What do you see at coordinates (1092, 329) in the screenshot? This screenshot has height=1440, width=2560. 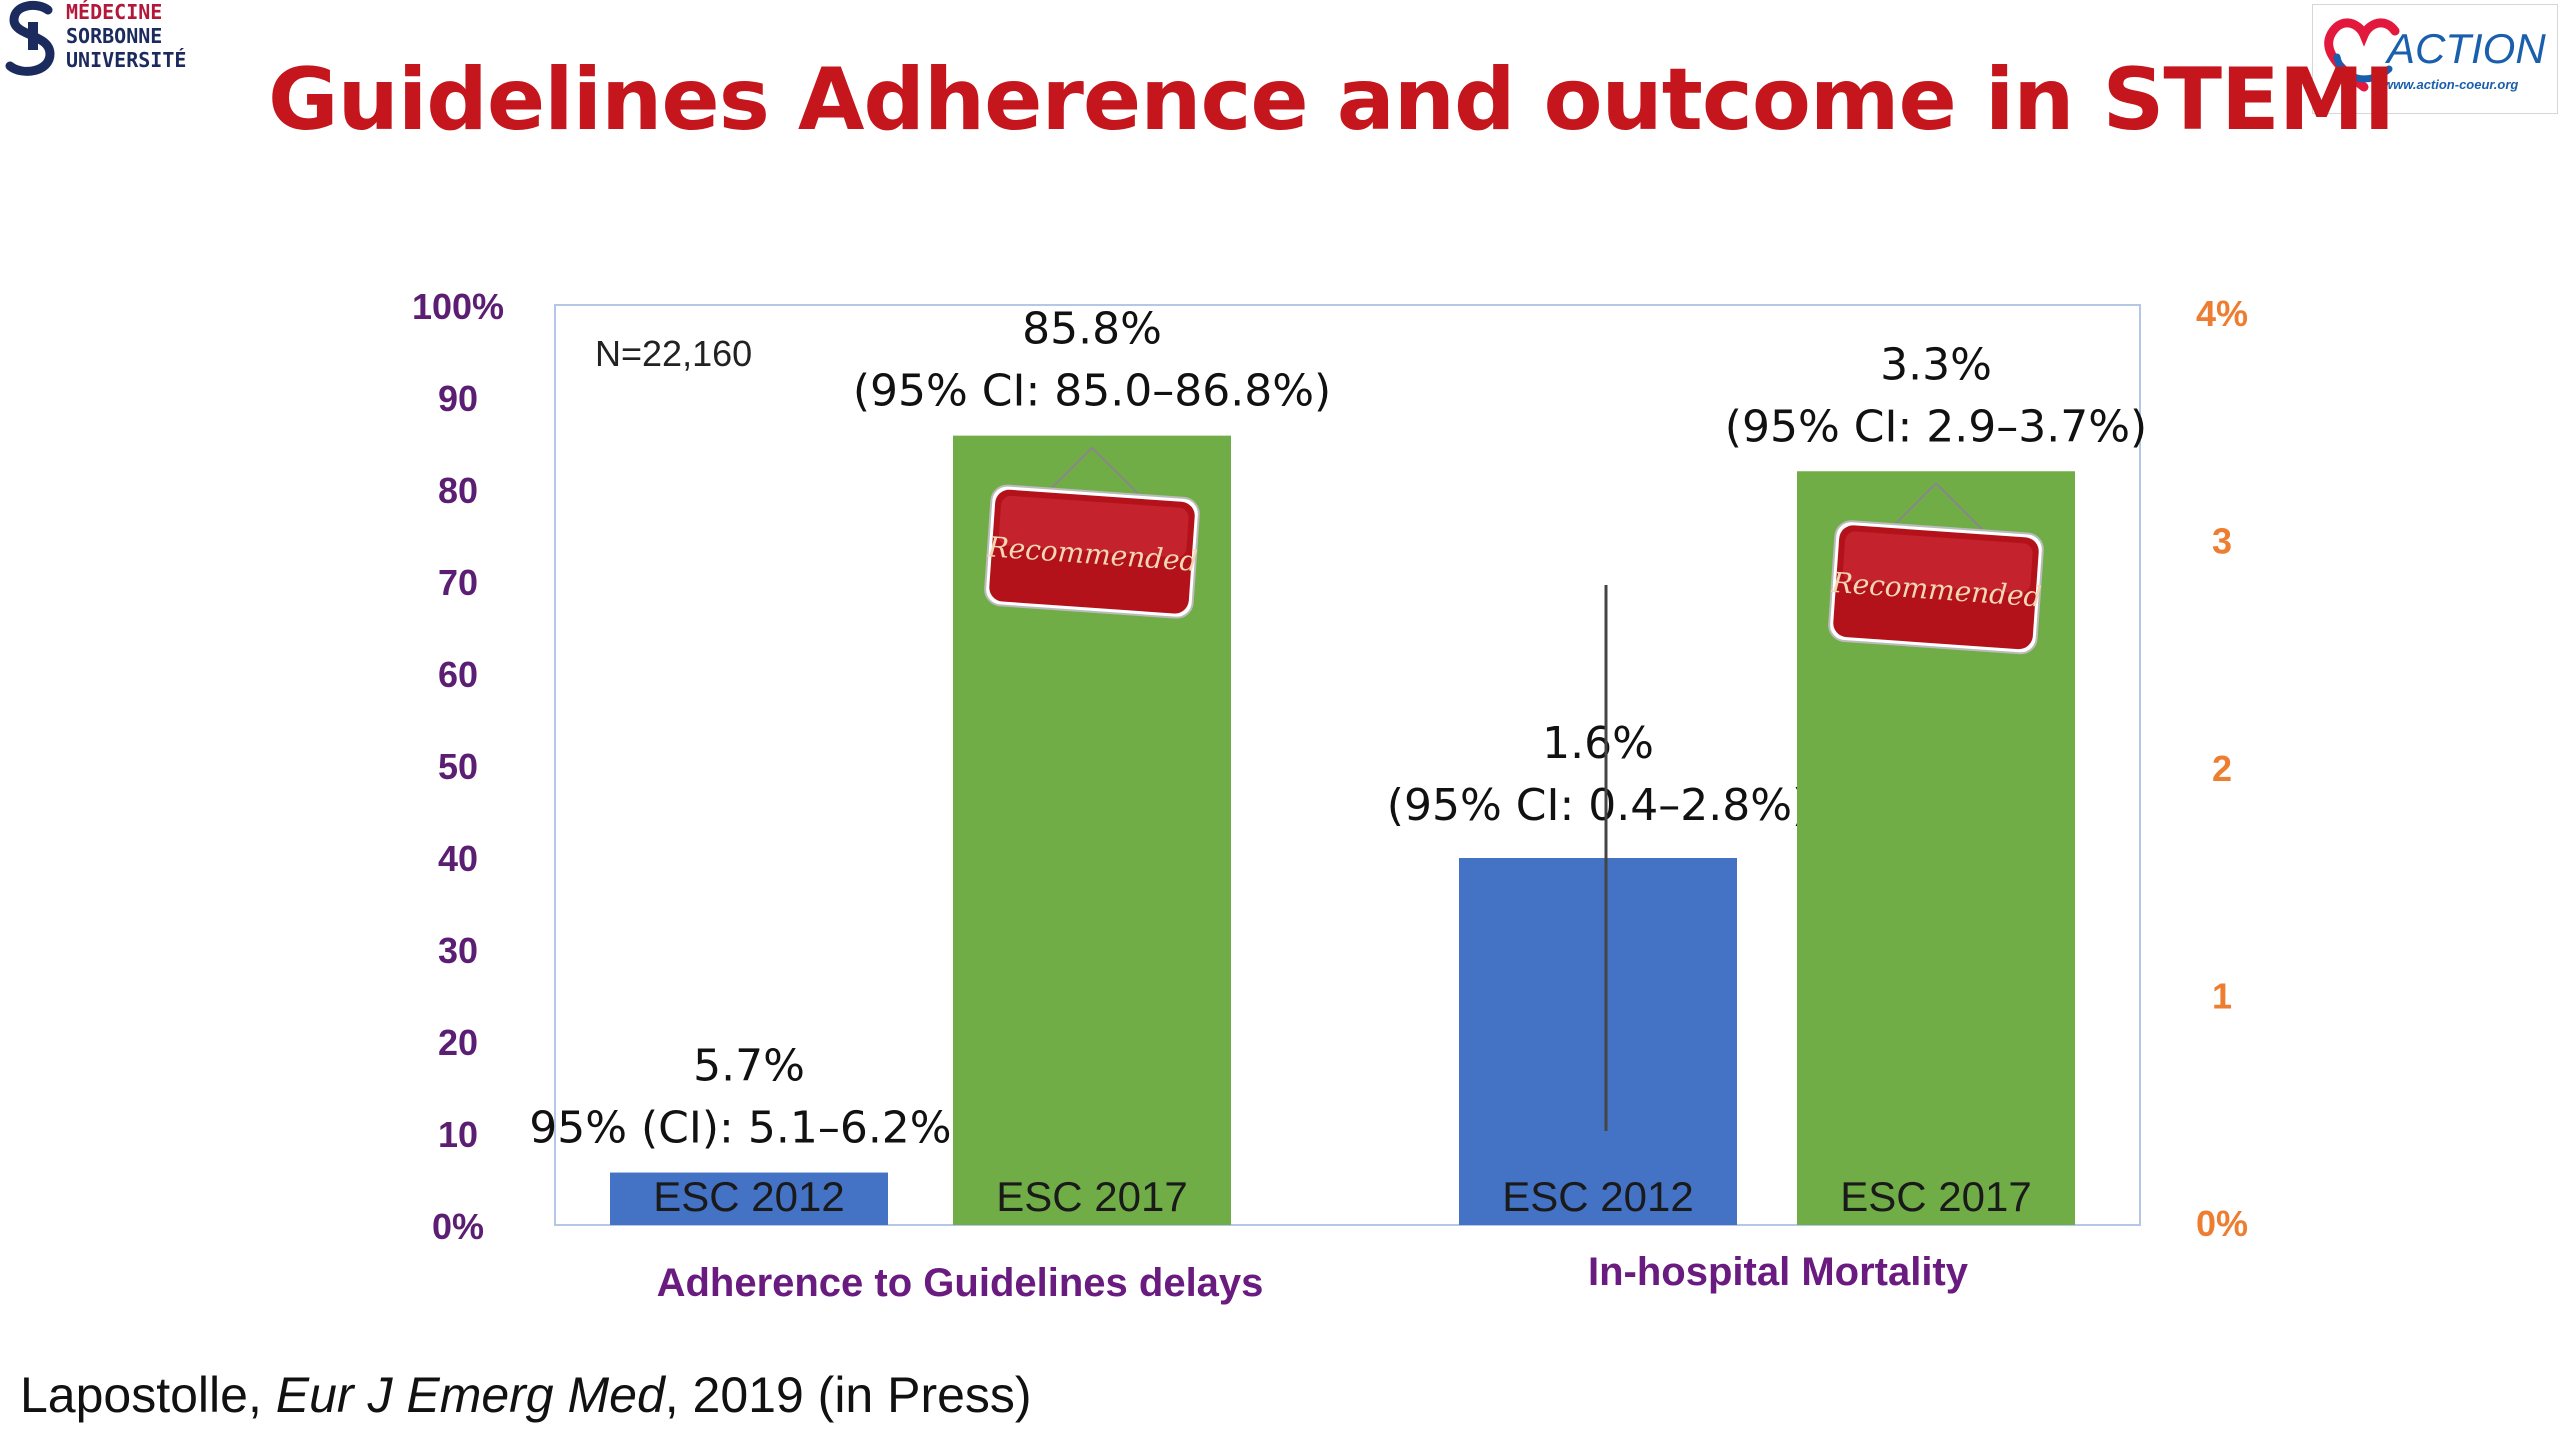 I see `bar-value-label: 85.8%` at bounding box center [1092, 329].